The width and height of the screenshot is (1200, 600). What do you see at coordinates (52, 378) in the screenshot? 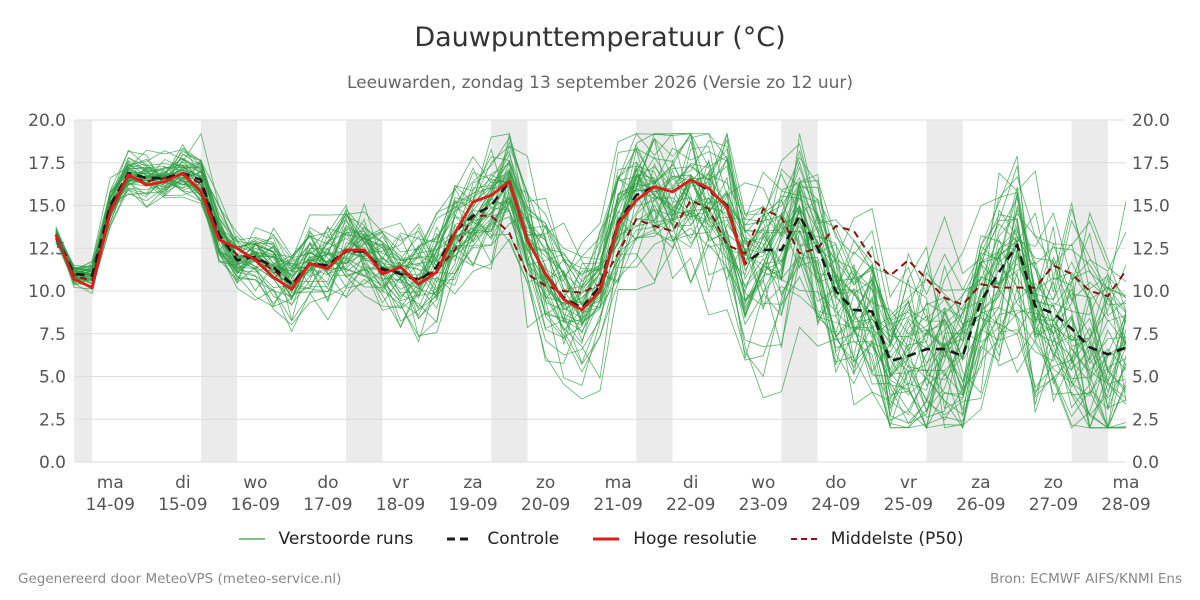
I see `y-tick-label-left: 5.0` at bounding box center [52, 378].